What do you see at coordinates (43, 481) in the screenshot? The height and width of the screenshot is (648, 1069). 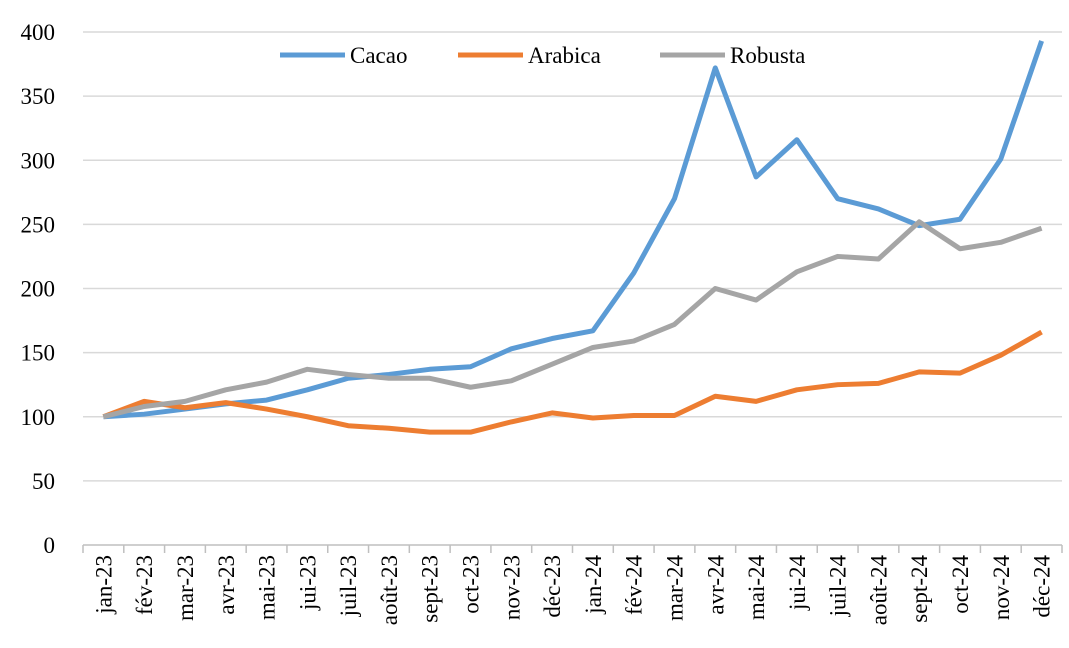 I see `y-tick-label: 50` at bounding box center [43, 481].